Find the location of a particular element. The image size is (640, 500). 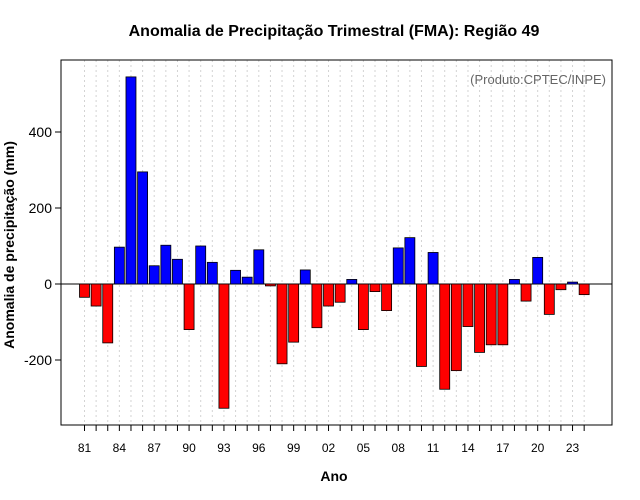

x-tick-label: 20 is located at coordinates (538, 448).